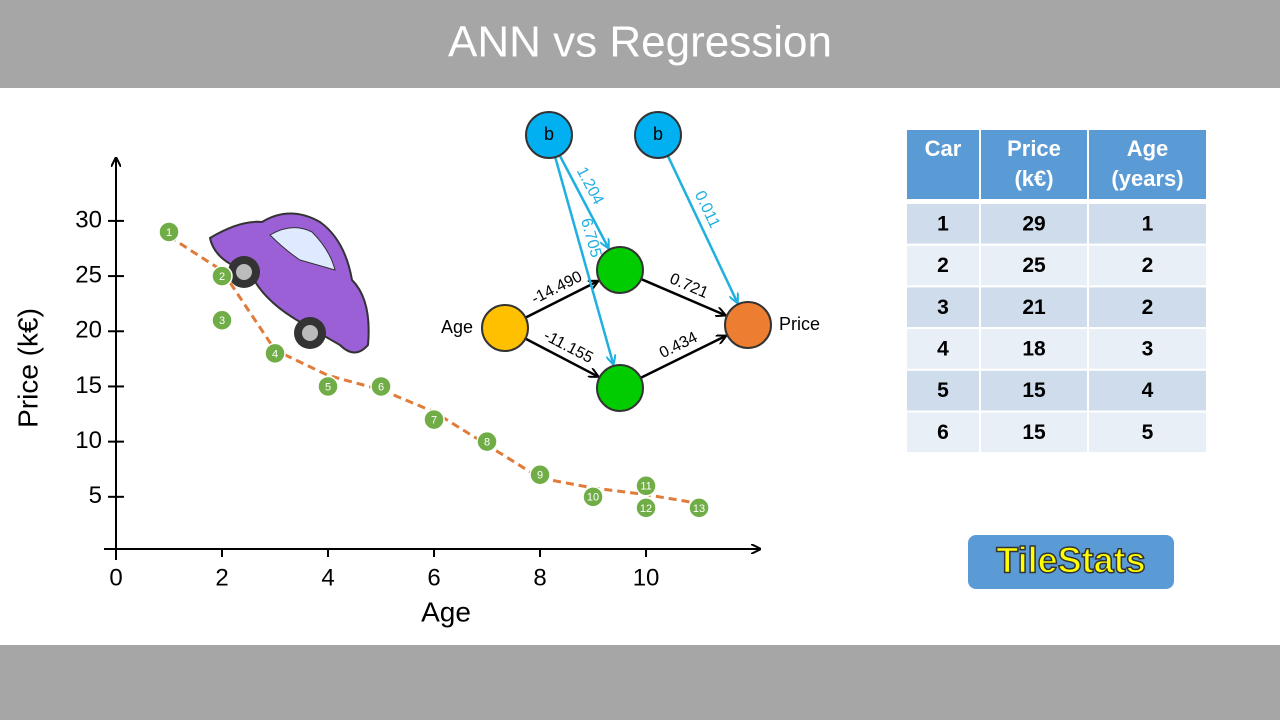  What do you see at coordinates (88, 219) in the screenshot?
I see `y-tick-label: 30` at bounding box center [88, 219].